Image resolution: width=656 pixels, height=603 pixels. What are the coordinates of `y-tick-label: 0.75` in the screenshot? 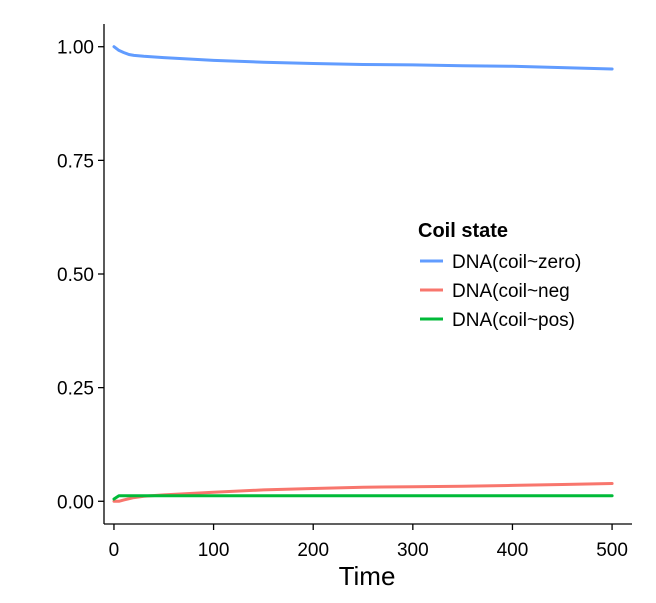 It's located at (75, 161).